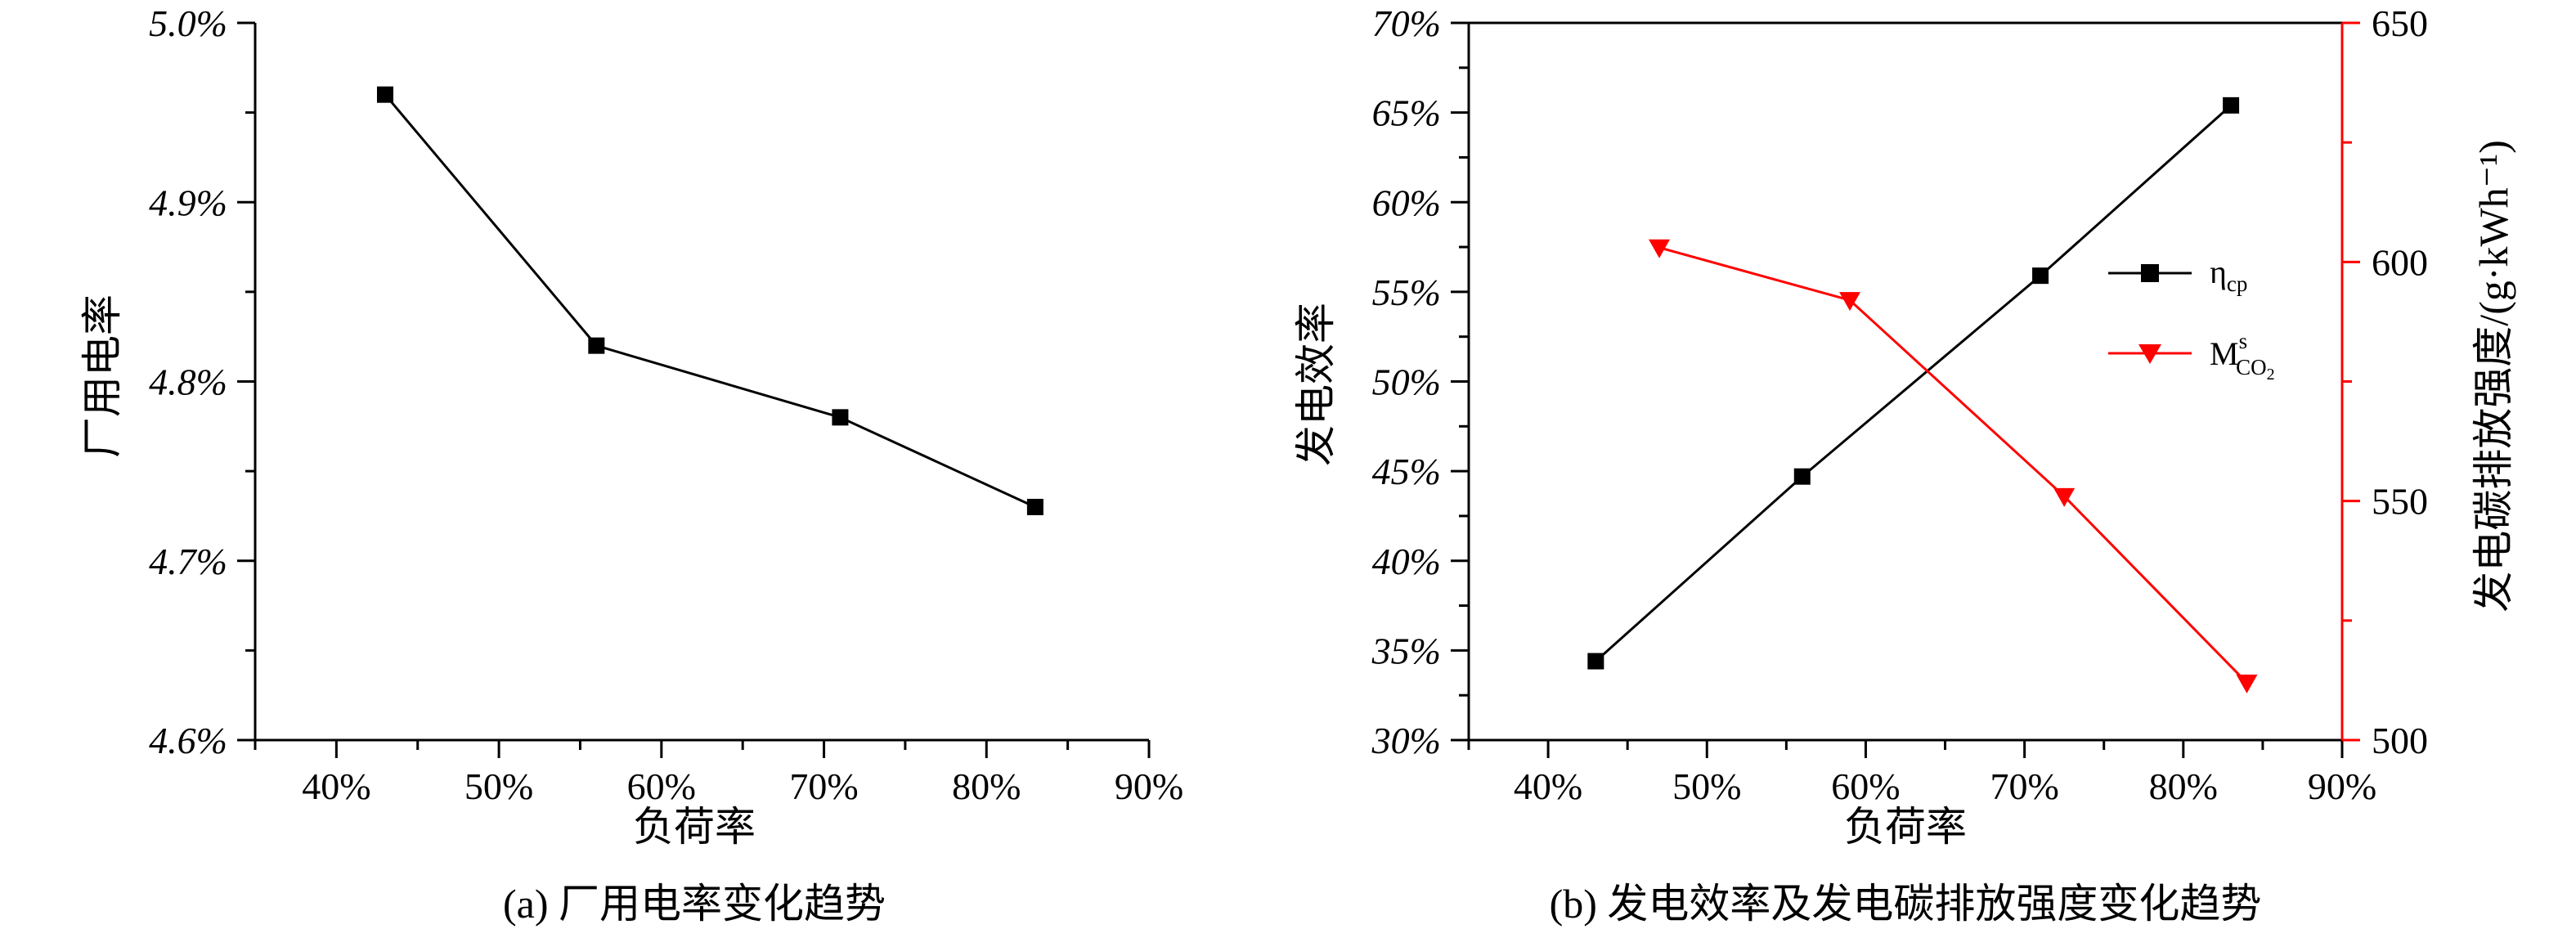 The width and height of the screenshot is (2576, 938). I want to click on panel-a-caption: (a) 厂用电率变化趋势, so click(695, 904).